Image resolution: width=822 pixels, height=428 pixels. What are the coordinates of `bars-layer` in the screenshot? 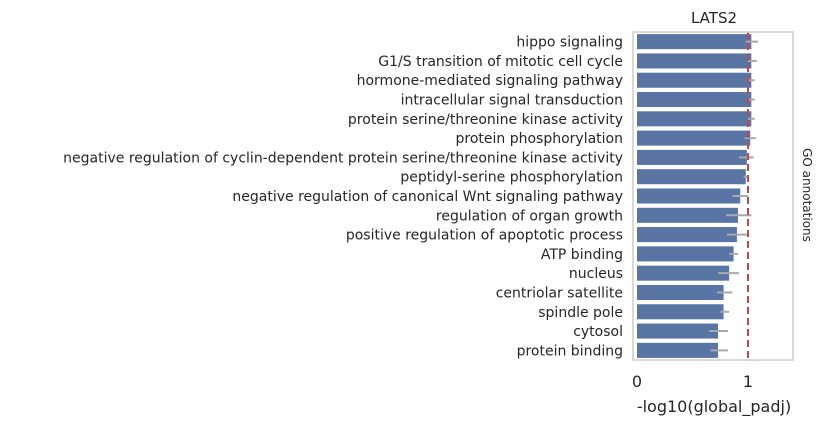 It's located at (694, 196).